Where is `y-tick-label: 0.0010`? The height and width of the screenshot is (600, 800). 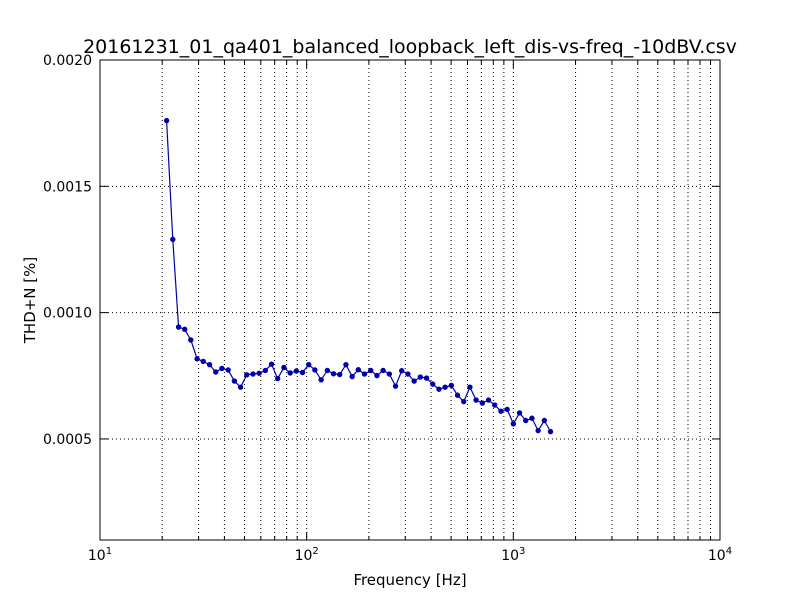
y-tick-label: 0.0010 is located at coordinates (67, 314).